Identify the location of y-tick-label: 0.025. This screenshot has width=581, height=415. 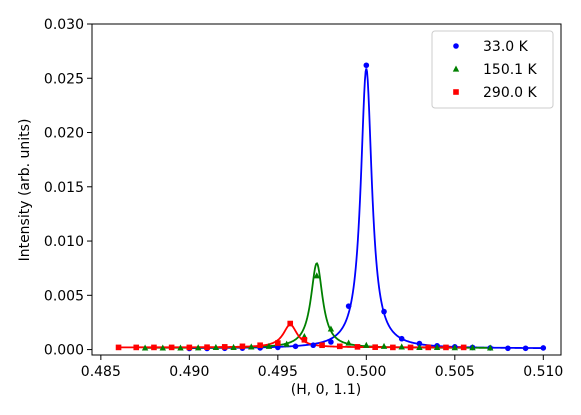
(64, 79).